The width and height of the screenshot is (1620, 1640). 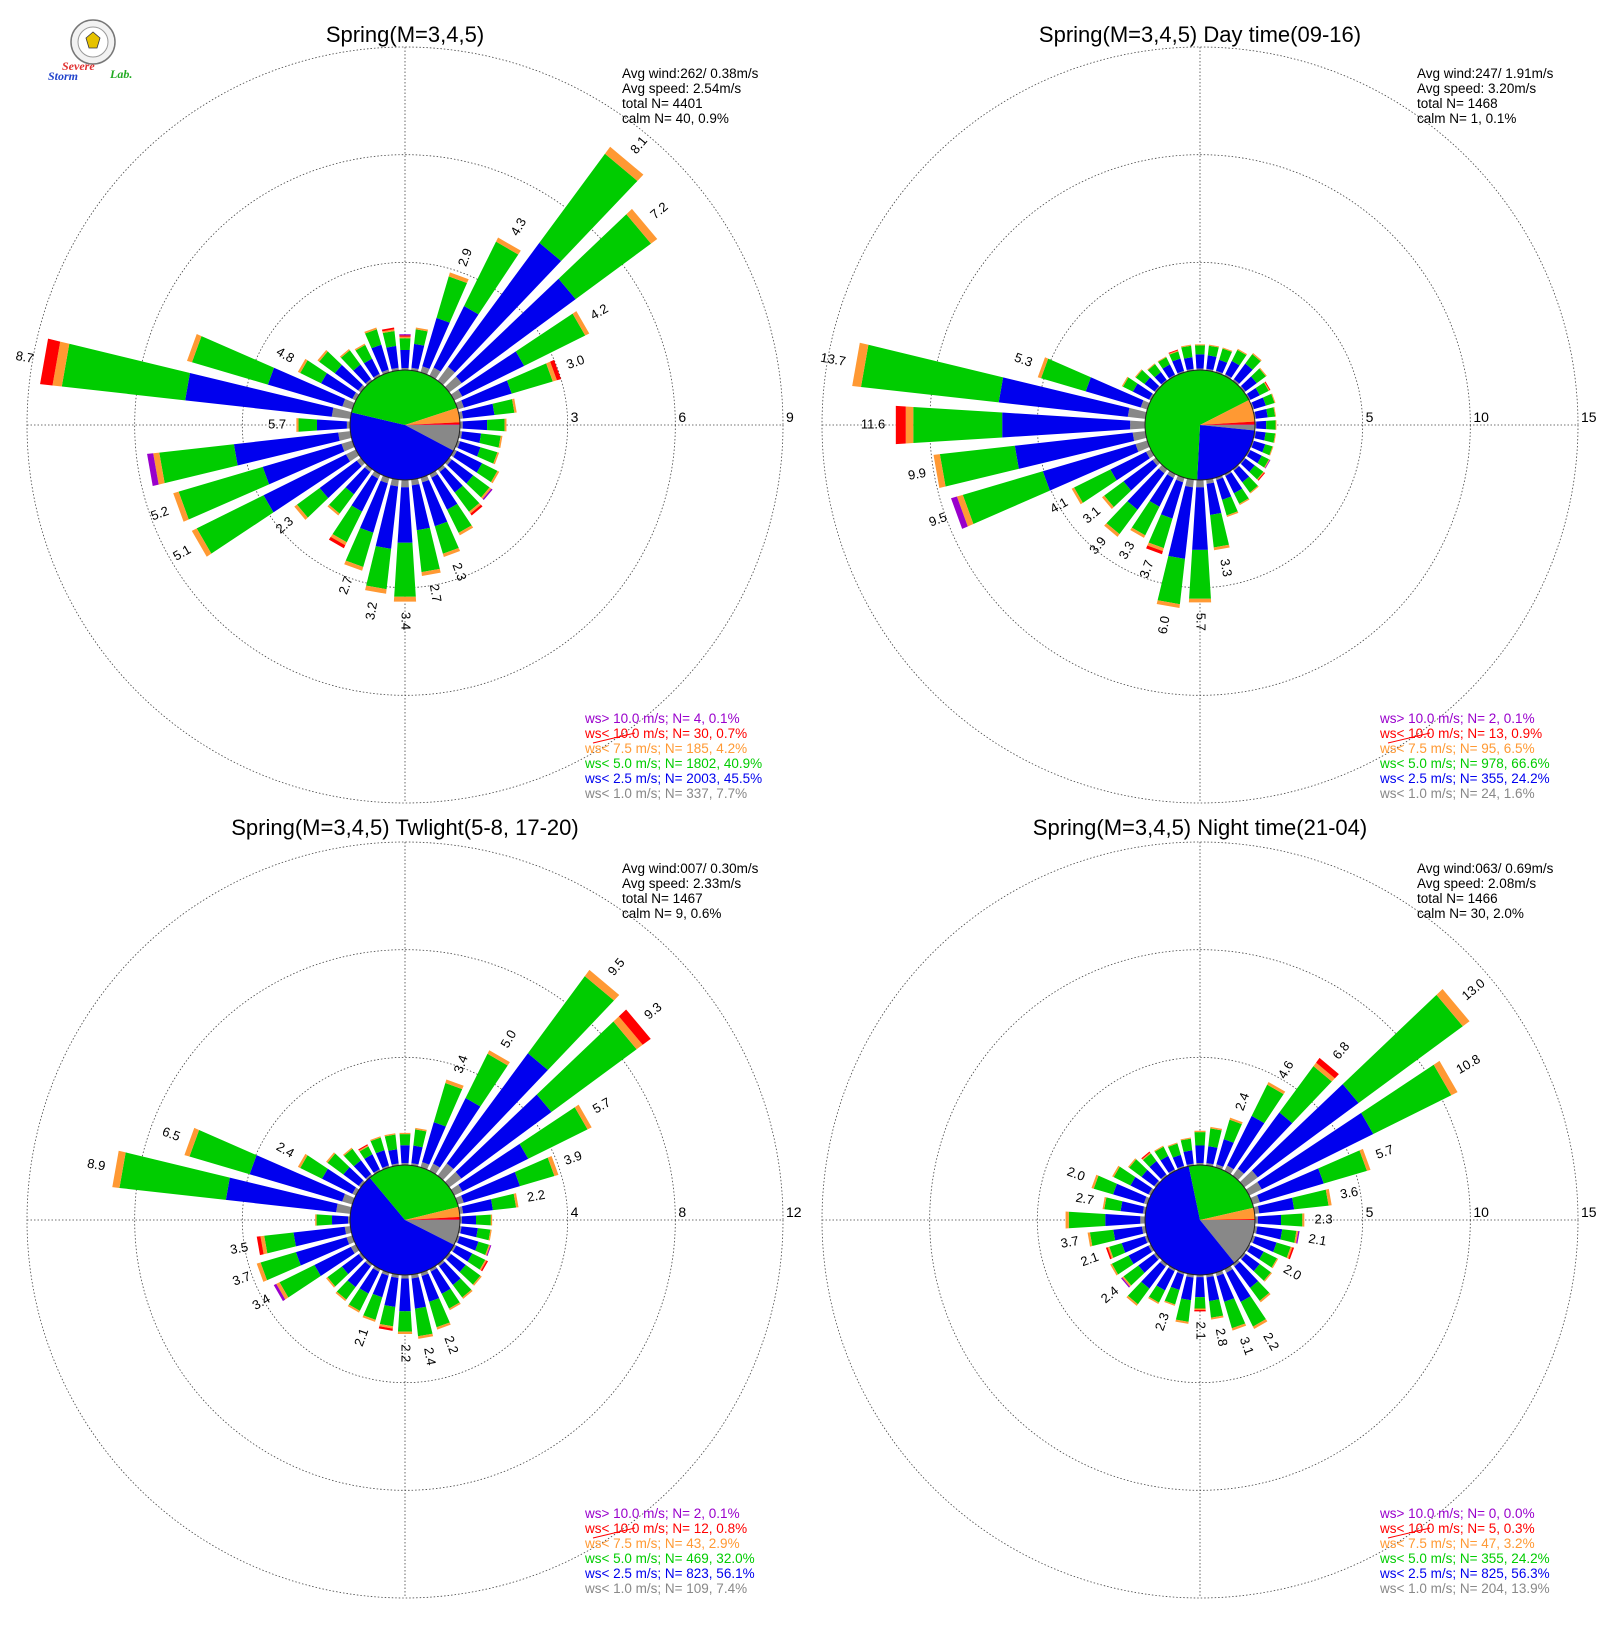 What do you see at coordinates (662, 718) in the screenshot?
I see `legend-entry: ws> 10.0 m/s; N= 4, 0.1%` at bounding box center [662, 718].